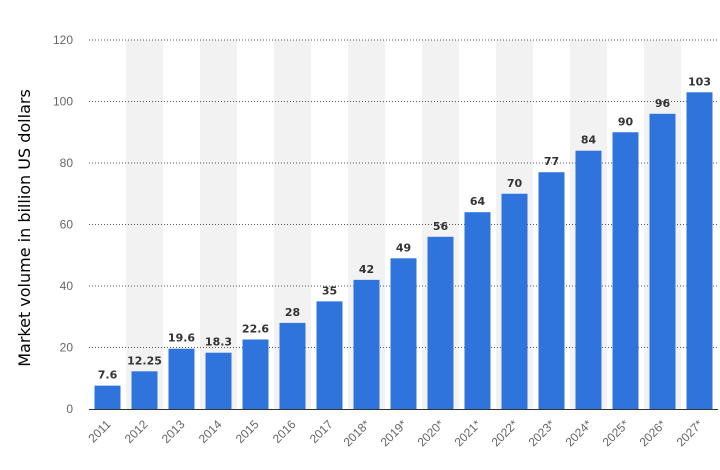 The height and width of the screenshot is (470, 720). I want to click on x-tick-label: 2024*, so click(579, 433).